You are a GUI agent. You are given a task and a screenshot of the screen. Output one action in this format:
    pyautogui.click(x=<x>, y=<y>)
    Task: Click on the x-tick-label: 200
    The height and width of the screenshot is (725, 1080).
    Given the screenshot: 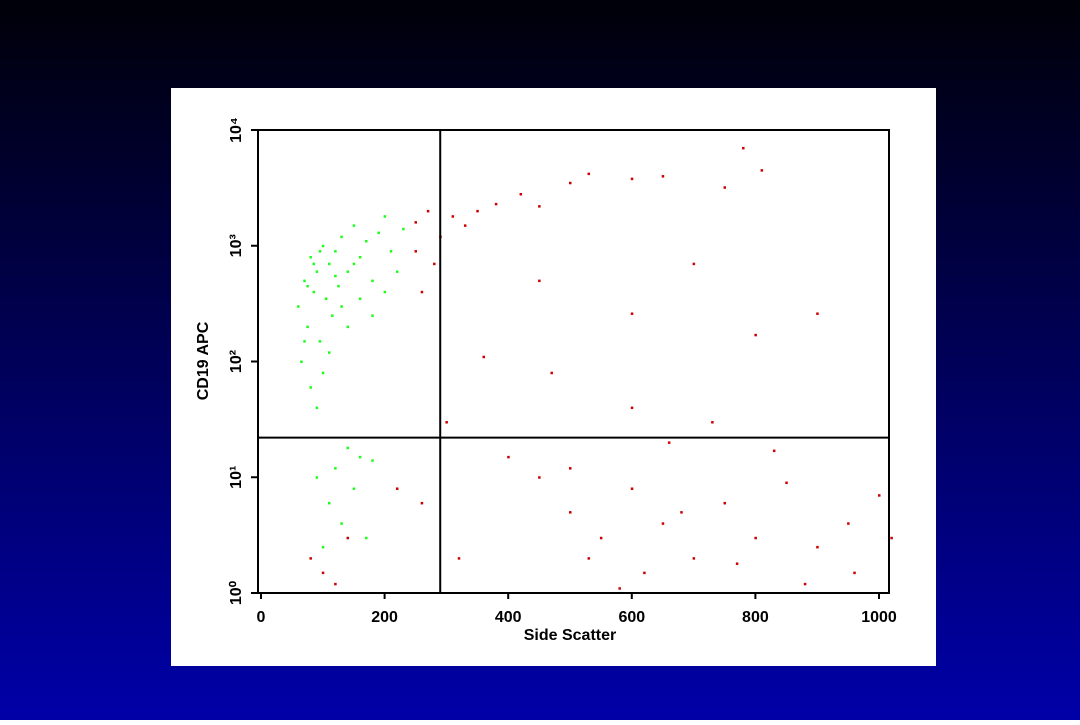 What is the action you would take?
    pyautogui.click(x=384, y=617)
    